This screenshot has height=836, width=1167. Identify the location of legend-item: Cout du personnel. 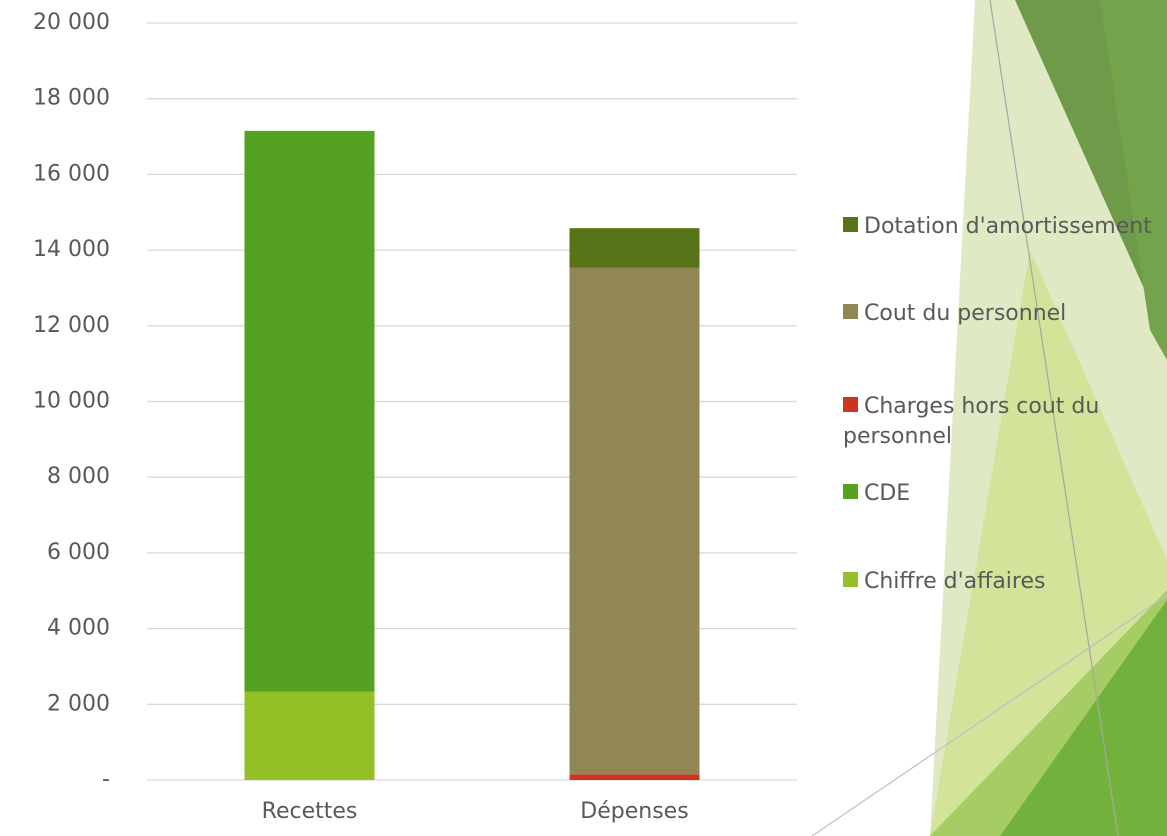
(1003, 314).